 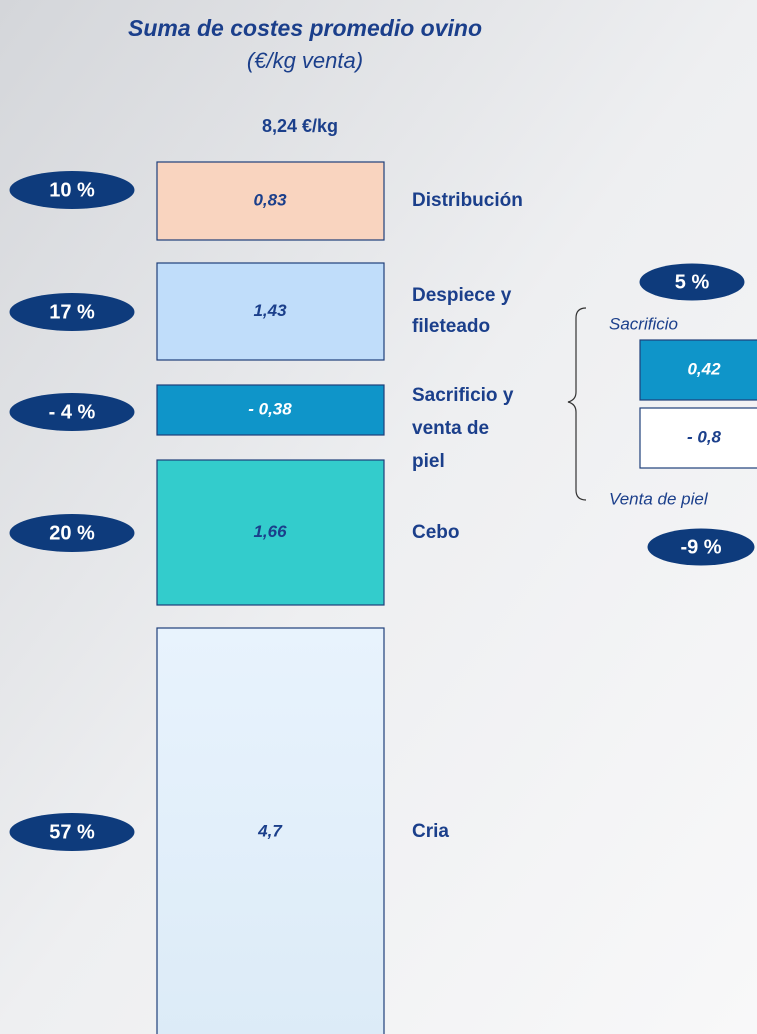 What do you see at coordinates (451, 326) in the screenshot?
I see `cost-label: fileteado` at bounding box center [451, 326].